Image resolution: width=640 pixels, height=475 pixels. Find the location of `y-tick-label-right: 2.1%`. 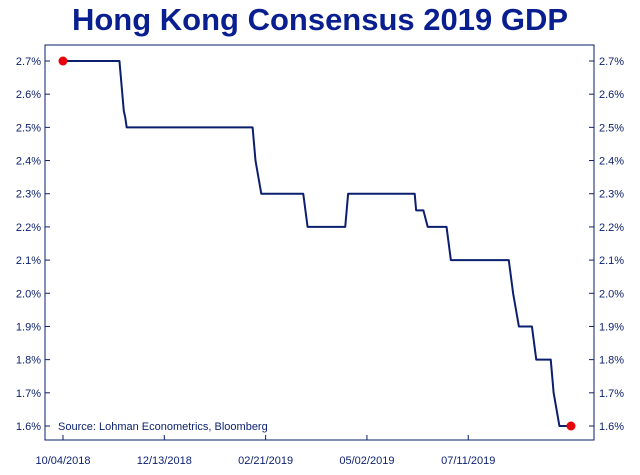

y-tick-label-right: 2.1% is located at coordinates (611, 261).